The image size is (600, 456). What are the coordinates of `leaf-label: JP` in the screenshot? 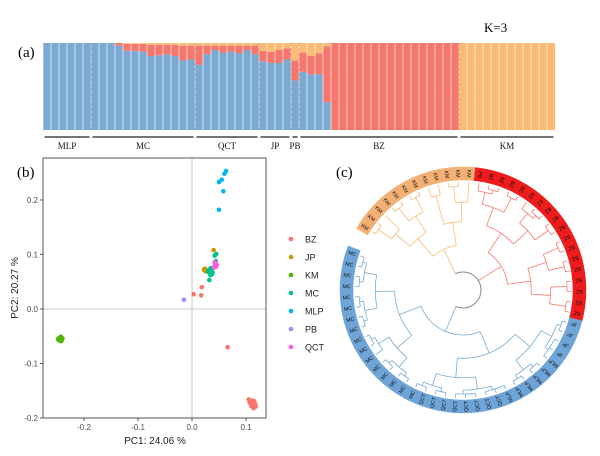 It's located at (570, 334).